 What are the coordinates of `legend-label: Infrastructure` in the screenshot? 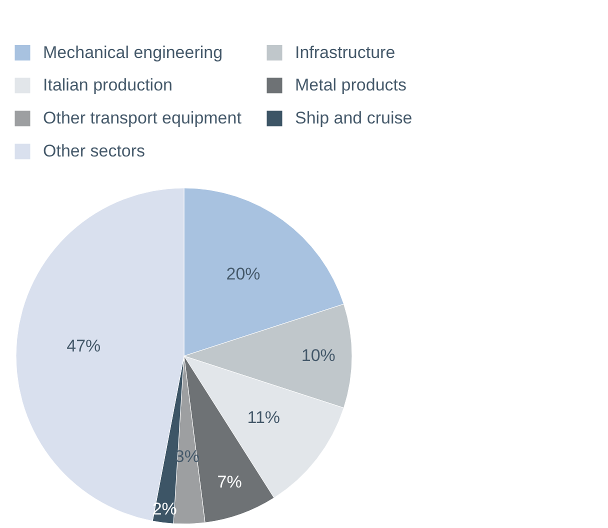 It's located at (345, 52).